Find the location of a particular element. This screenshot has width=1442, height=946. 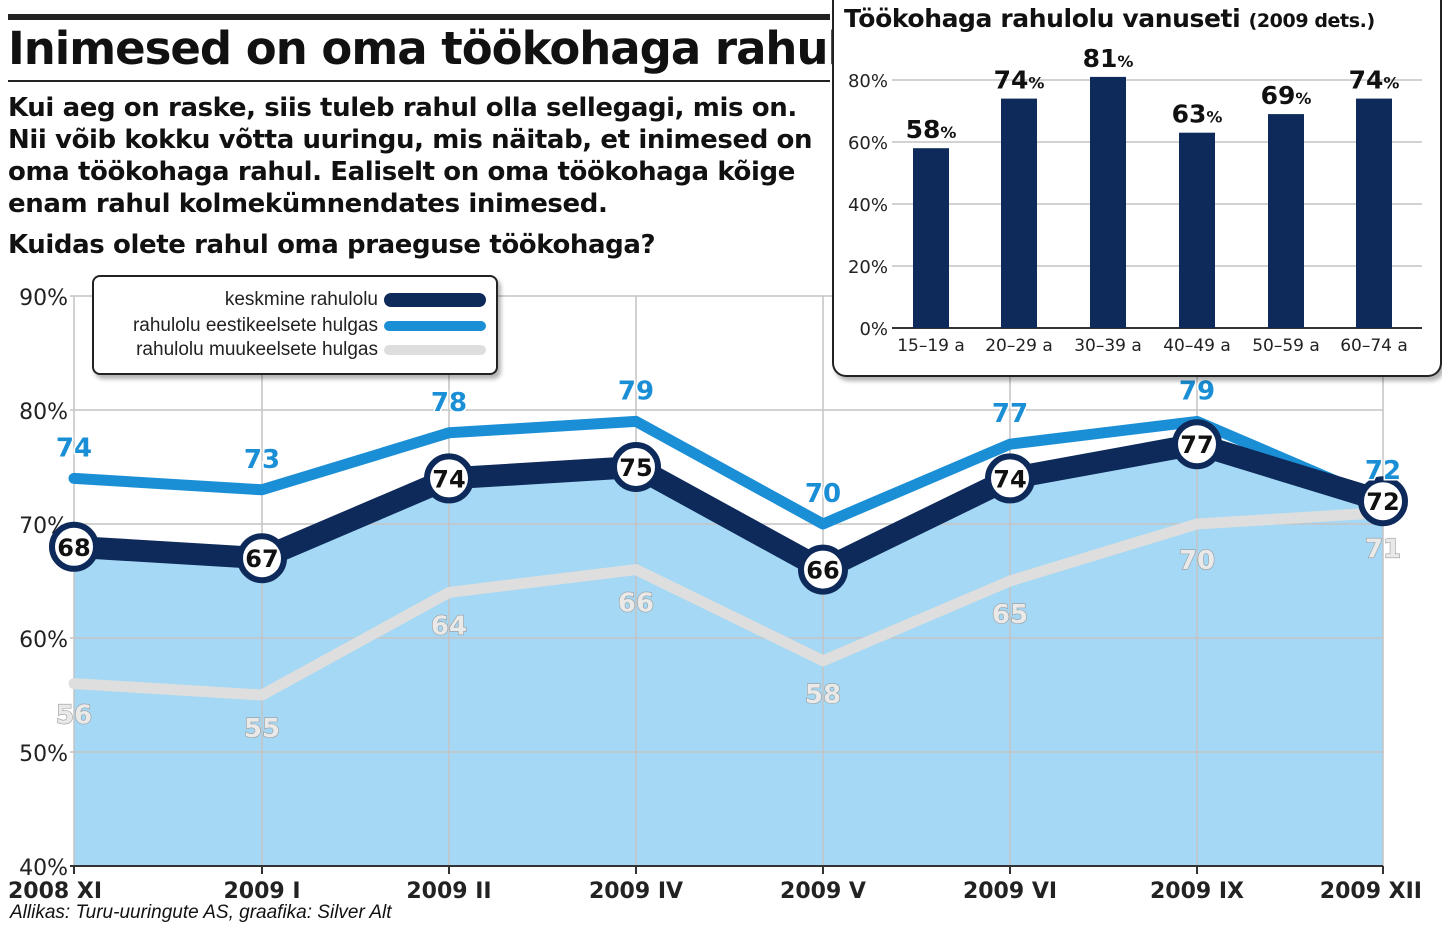

legend-label-average: keskmine rahulolu is located at coordinates (301, 299).